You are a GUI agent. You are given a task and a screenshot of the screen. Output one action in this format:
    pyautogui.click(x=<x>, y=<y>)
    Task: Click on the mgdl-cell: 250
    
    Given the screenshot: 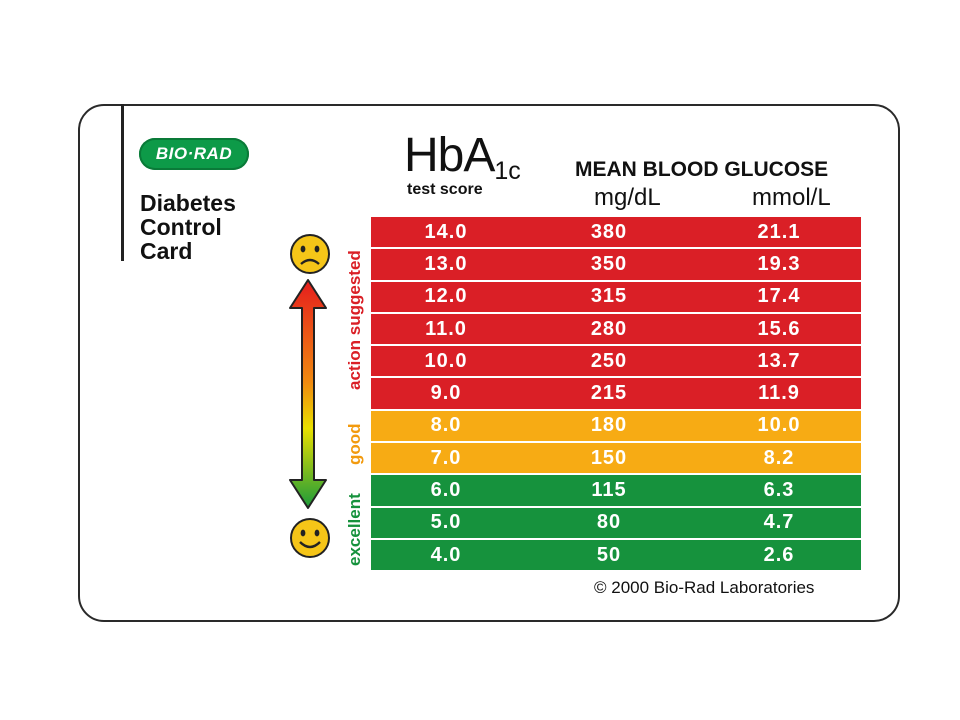 What is the action you would take?
    pyautogui.click(x=609, y=360)
    